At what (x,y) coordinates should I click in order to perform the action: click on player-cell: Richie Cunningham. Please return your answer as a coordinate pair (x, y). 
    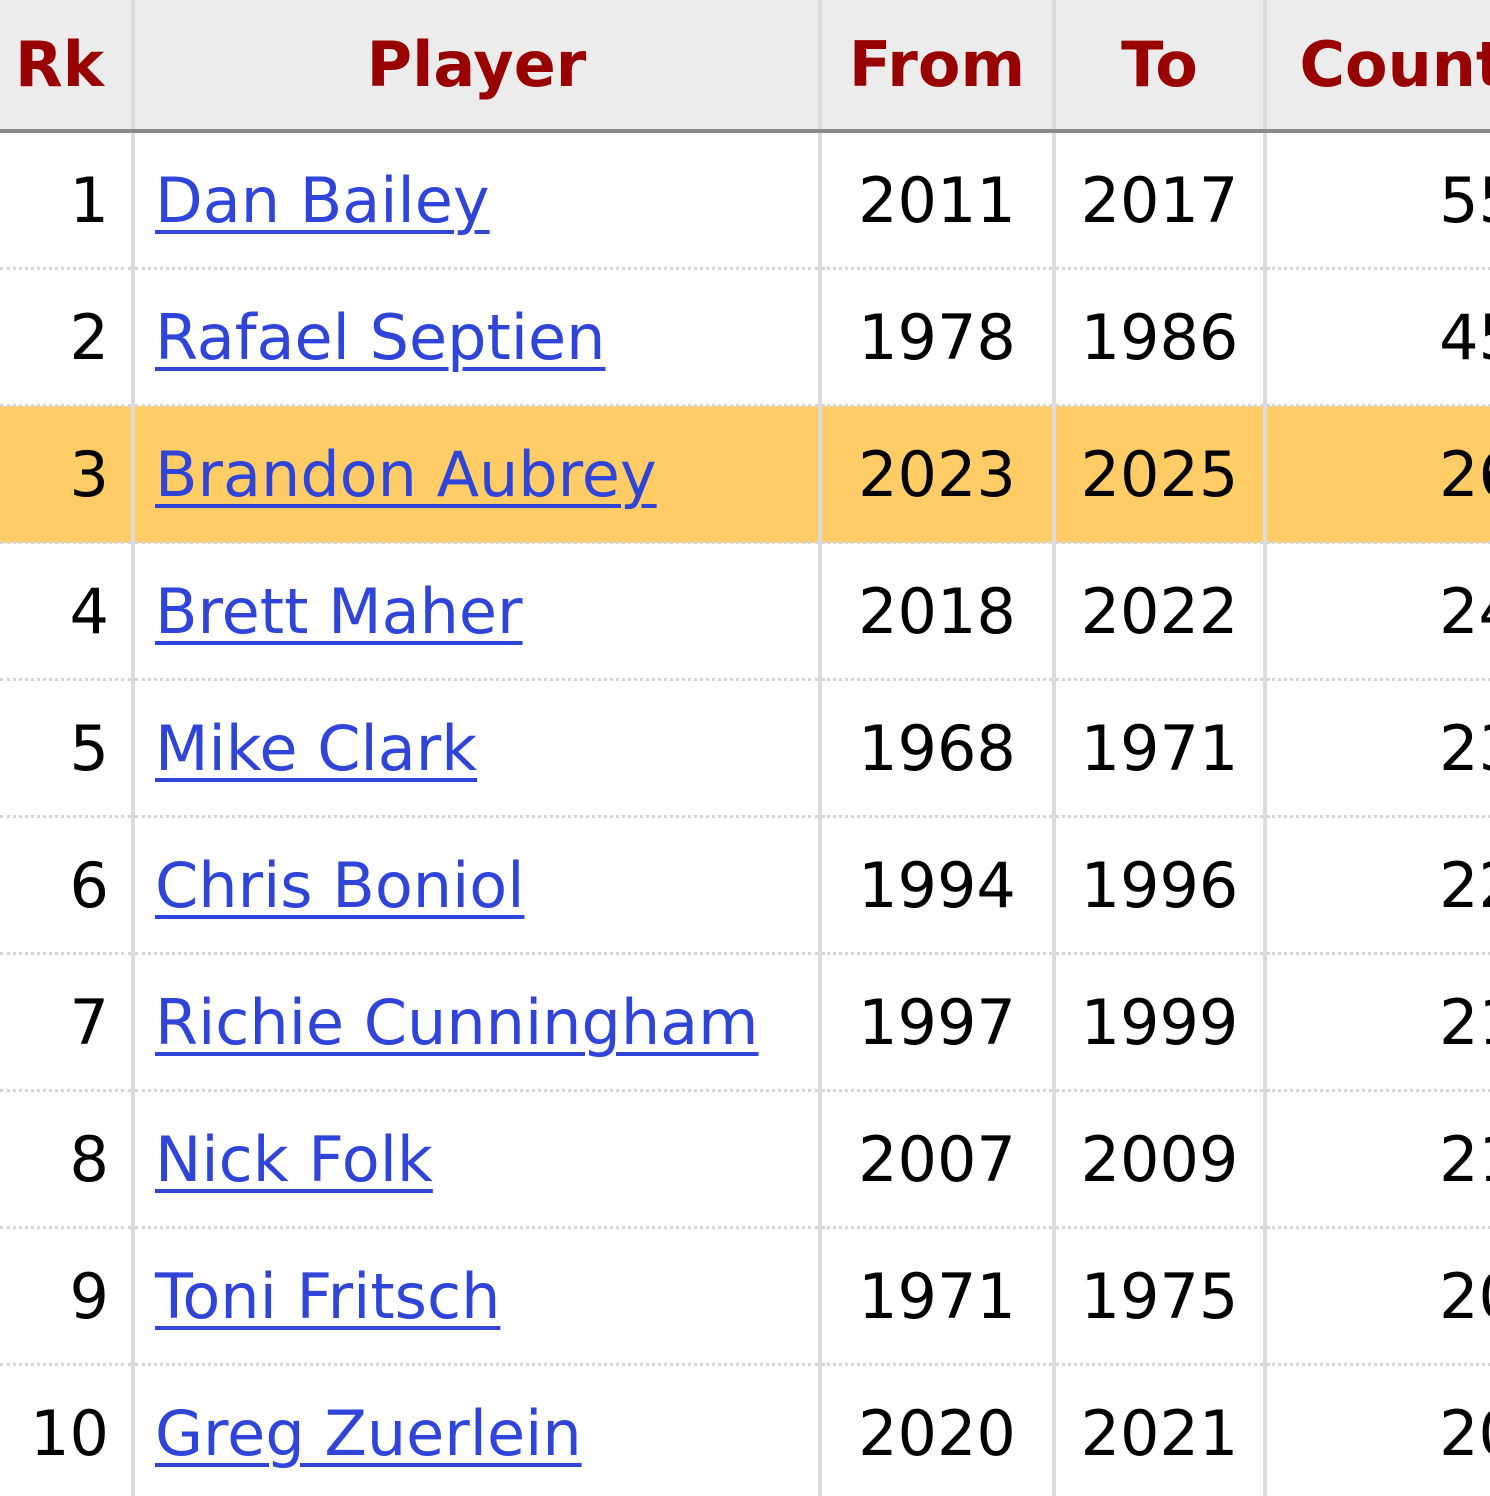
    Looking at the image, I should click on (477, 1022).